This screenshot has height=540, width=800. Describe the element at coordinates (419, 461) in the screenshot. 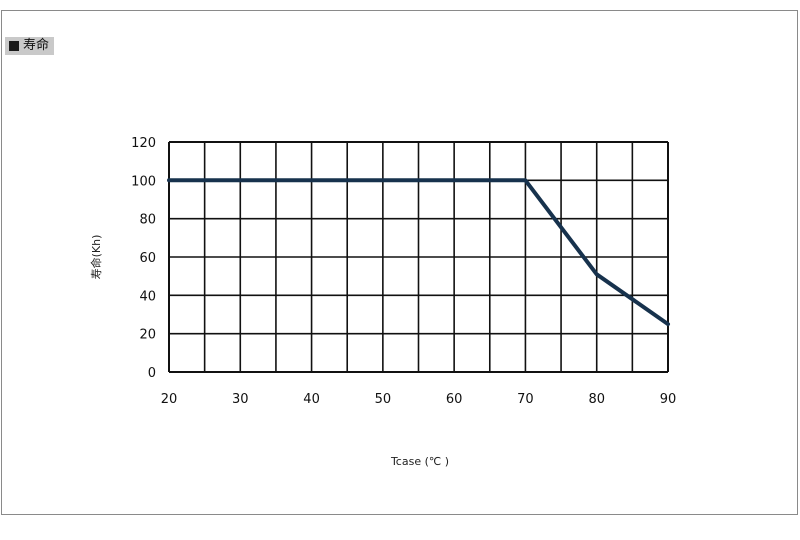

I see `x-axis-label: Tcase (℃ )` at that location.